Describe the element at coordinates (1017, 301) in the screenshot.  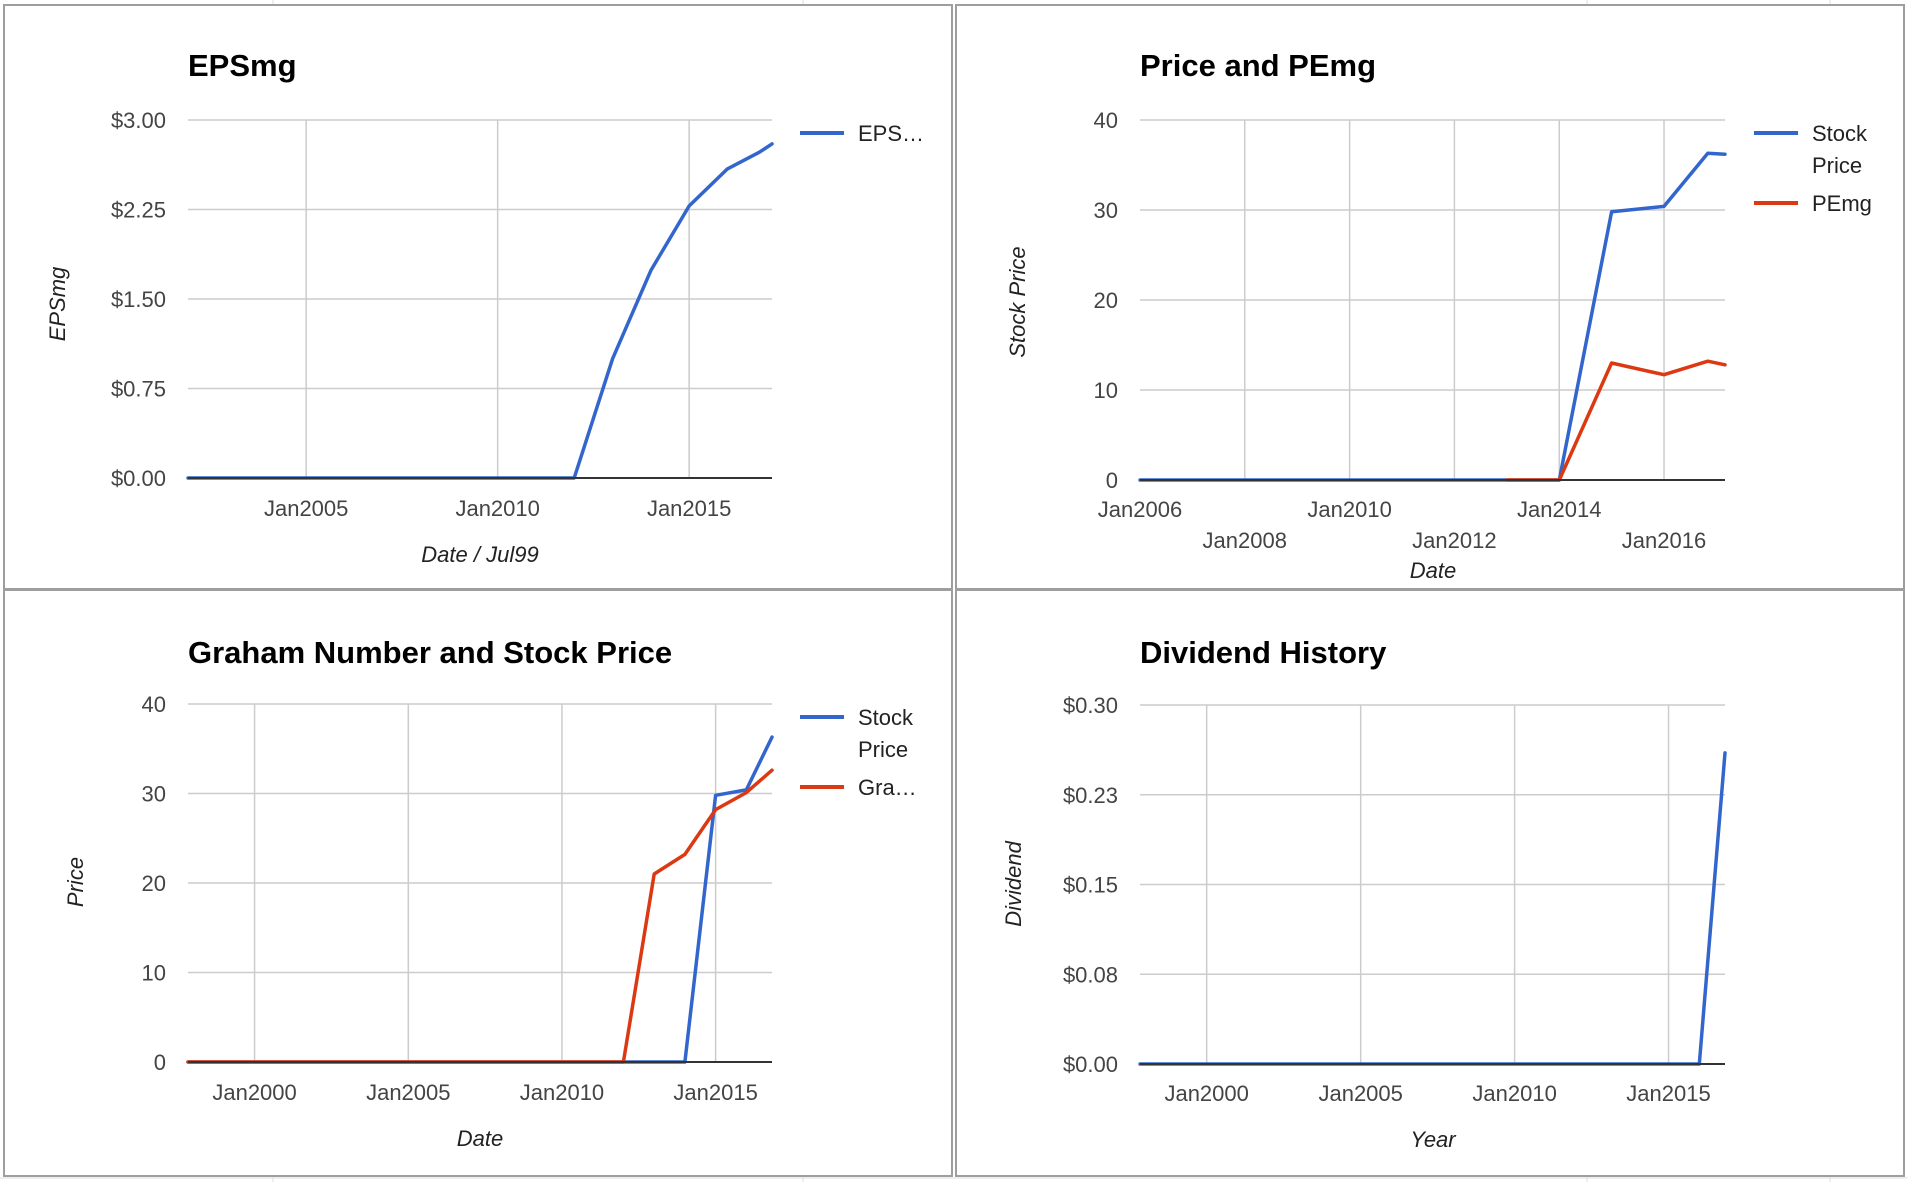
I see `y-axis-label: Stock Price` at that location.